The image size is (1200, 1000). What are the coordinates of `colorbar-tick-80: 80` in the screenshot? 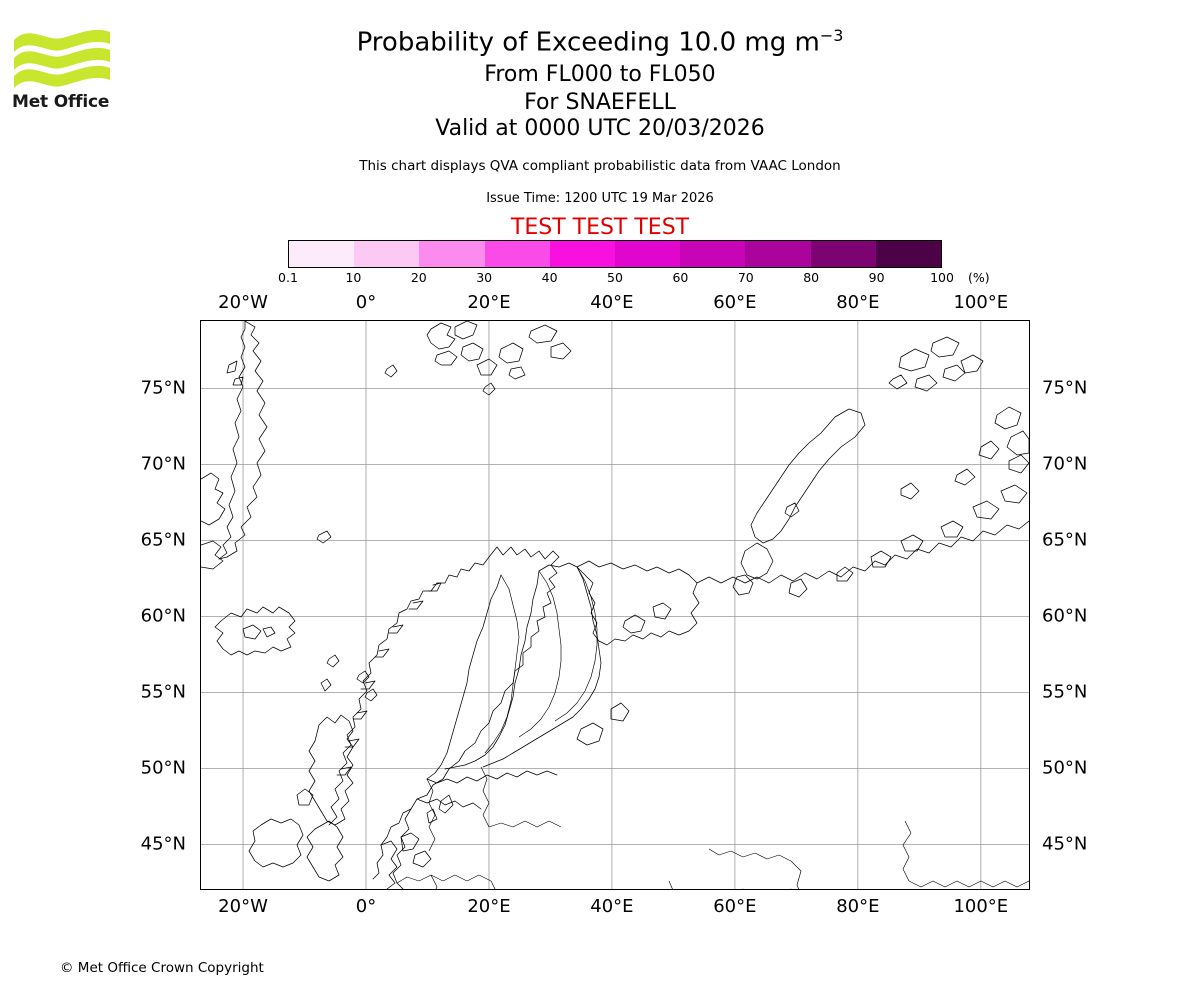 It's located at (811, 277).